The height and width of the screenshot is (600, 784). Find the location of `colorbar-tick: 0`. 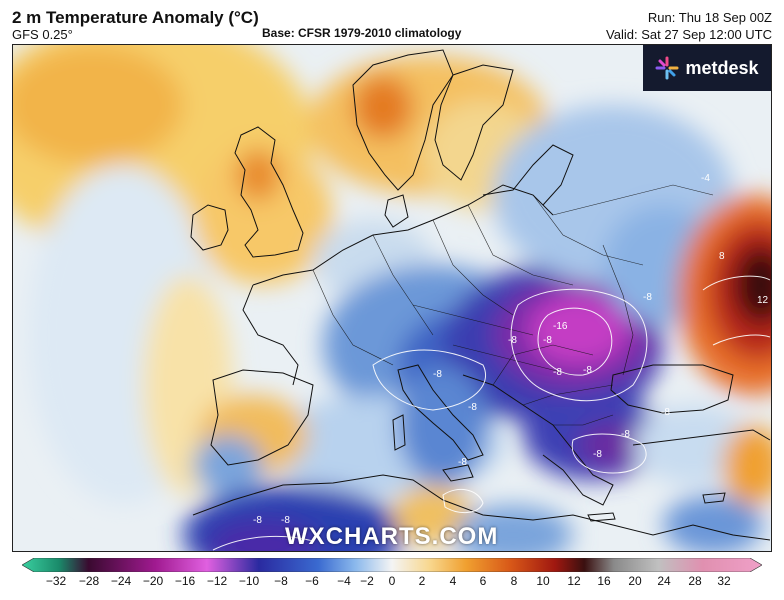

colorbar-tick: 0 is located at coordinates (392, 581).